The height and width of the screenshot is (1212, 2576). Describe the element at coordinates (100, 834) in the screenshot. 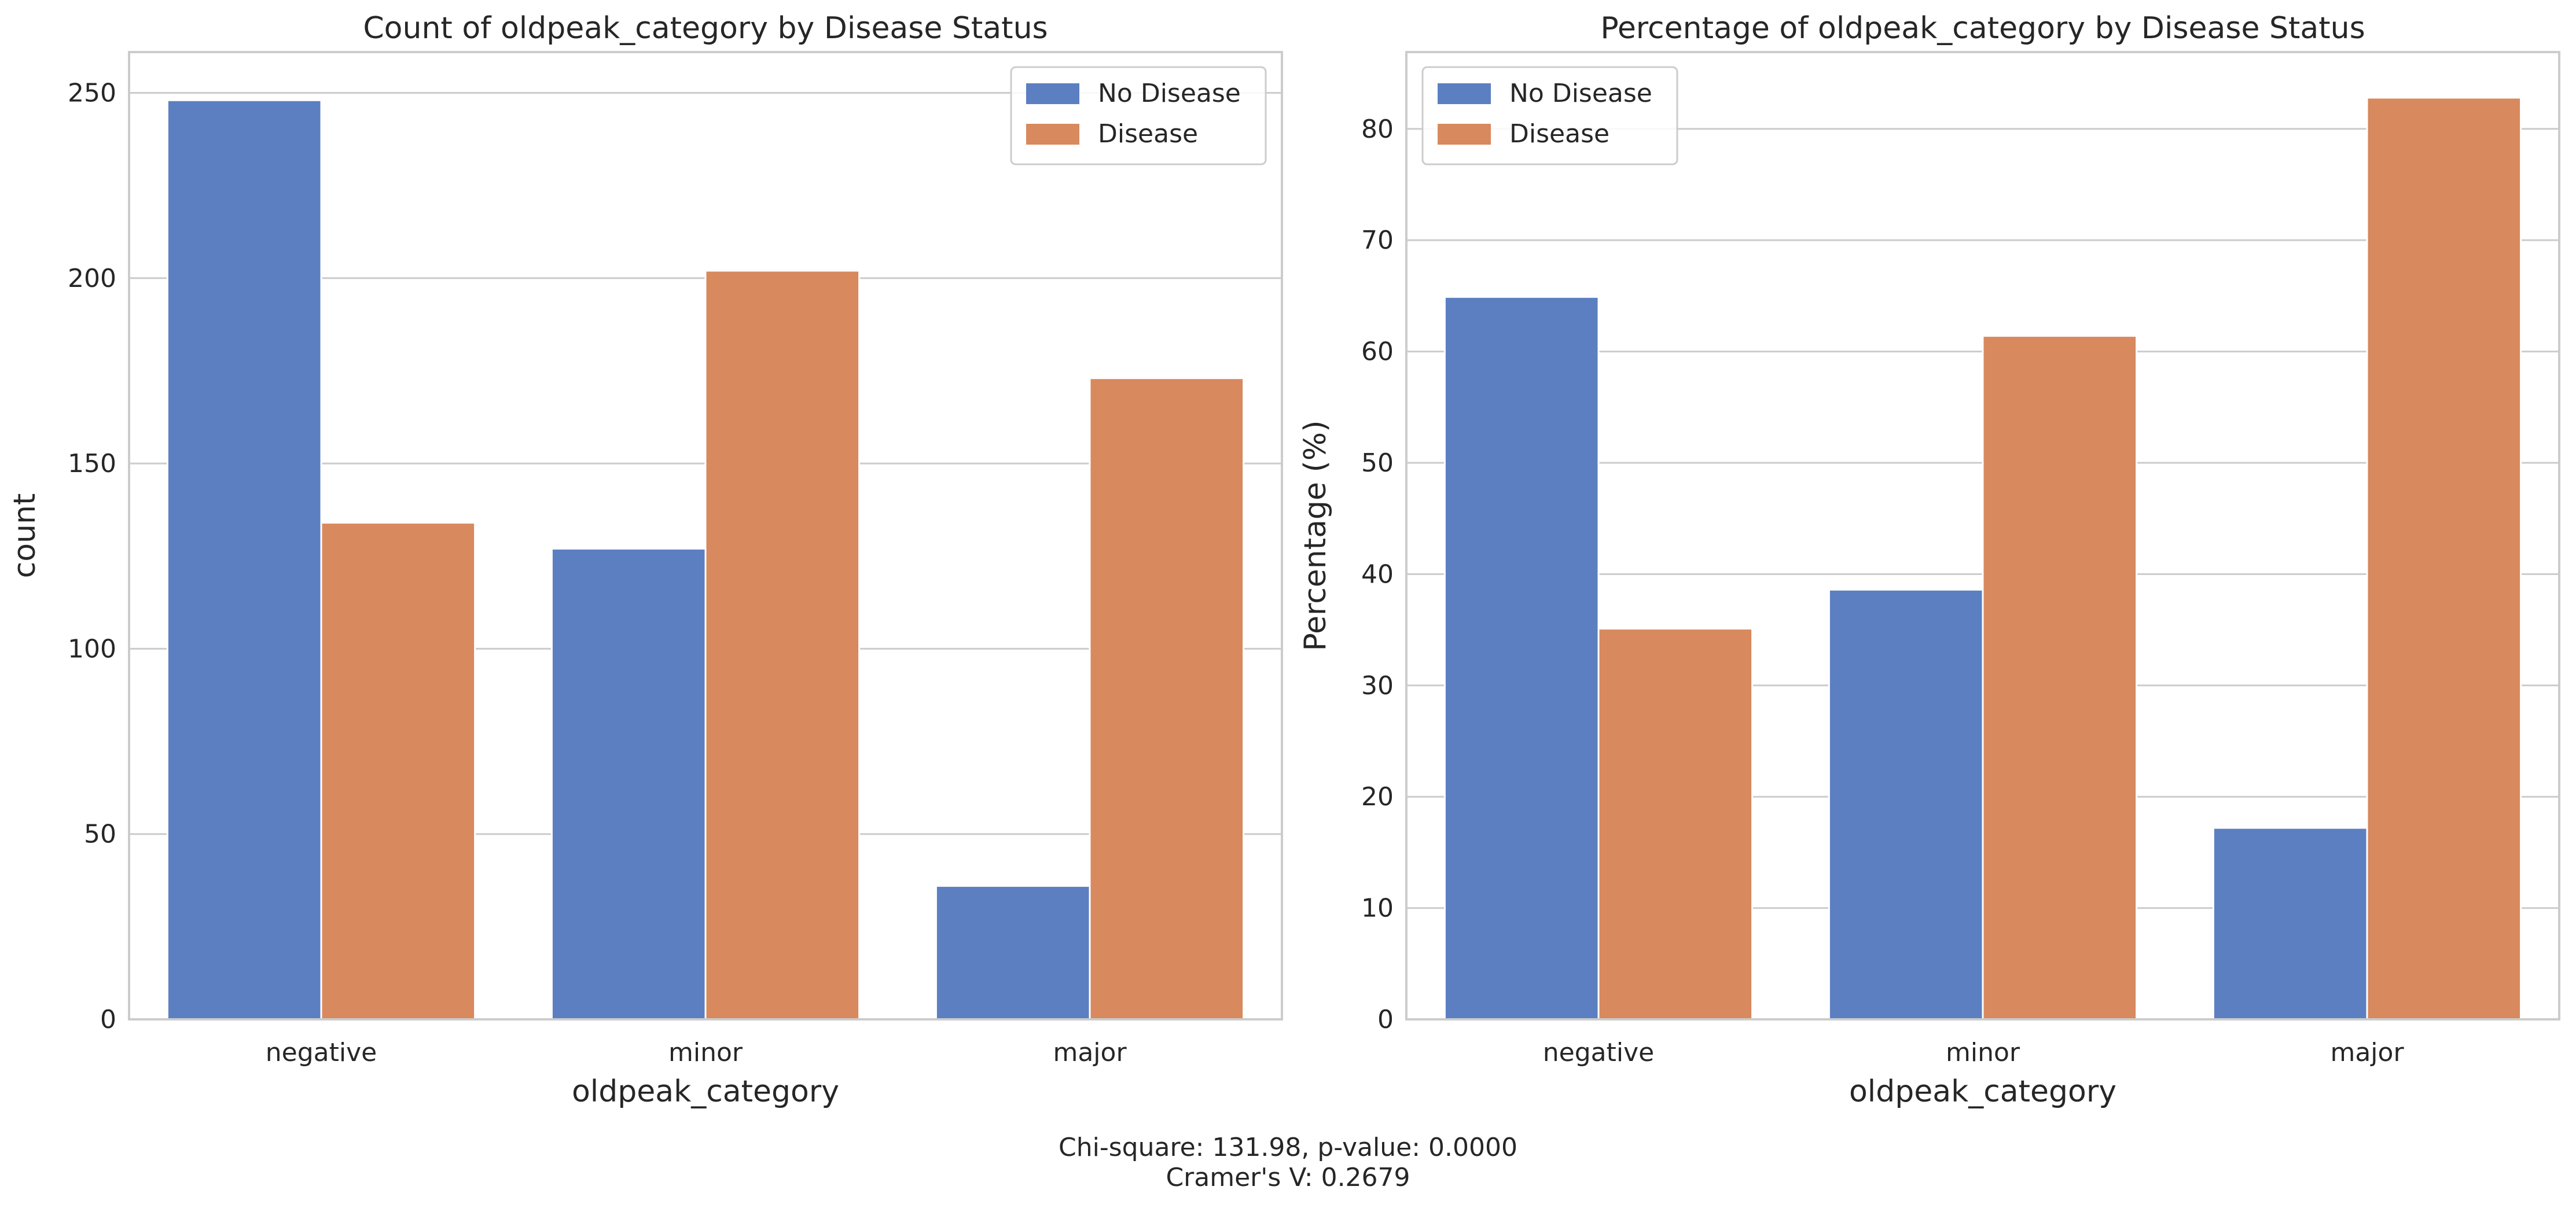

I see `panel1-ytick-label: 50` at that location.